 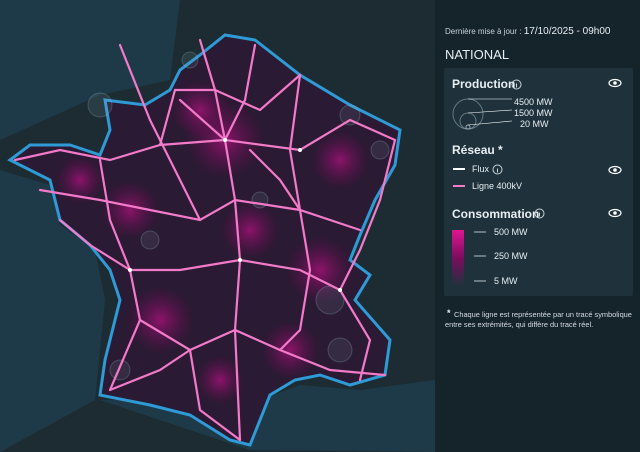 What do you see at coordinates (459, 186) in the screenshot?
I see `line-swatch` at bounding box center [459, 186].